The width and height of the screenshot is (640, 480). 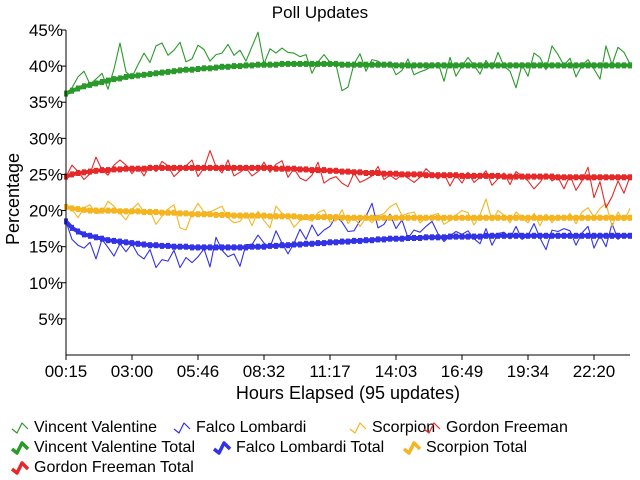 I want to click on x-tick-label: 03:00, so click(x=132, y=371).